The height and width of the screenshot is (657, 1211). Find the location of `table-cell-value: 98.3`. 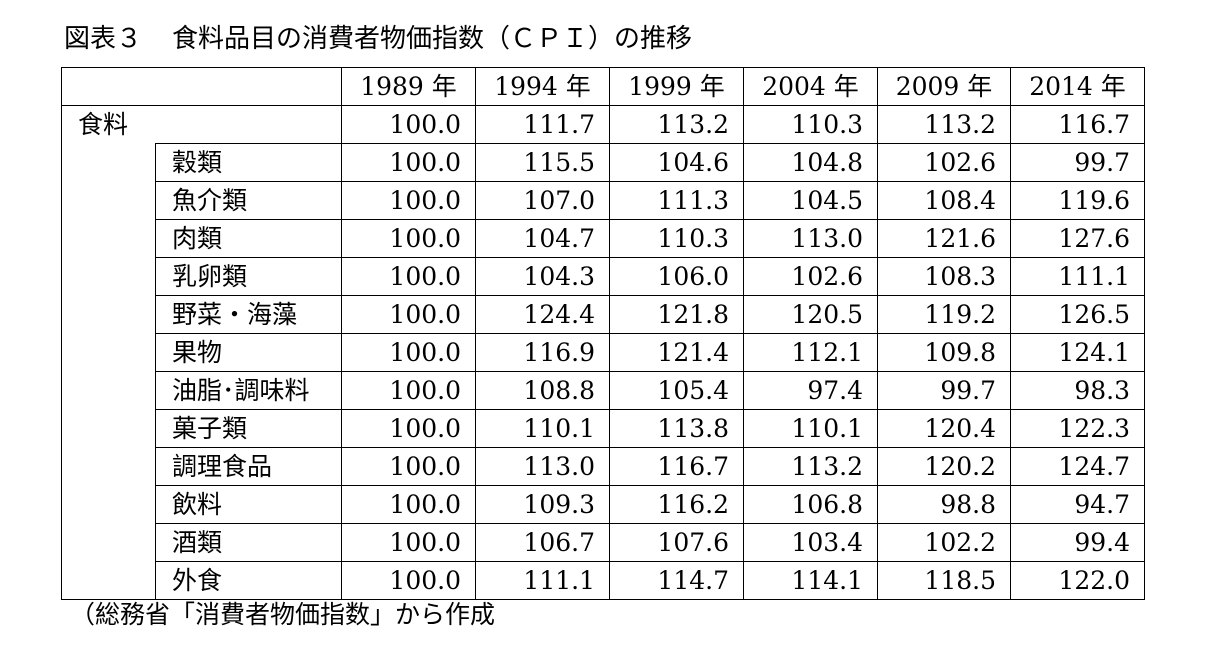

table-cell-value: 98.3 is located at coordinates (1077, 390).